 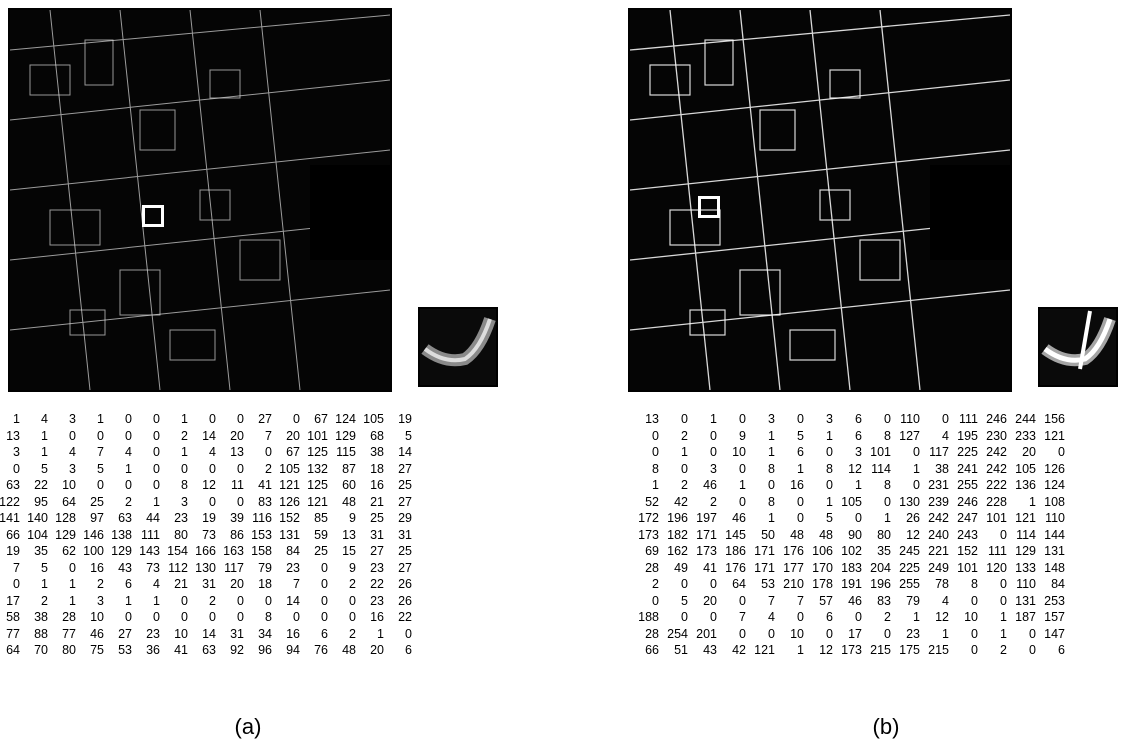 What do you see at coordinates (880, 567) in the screenshot?
I see `matrix-cell: 204` at bounding box center [880, 567].